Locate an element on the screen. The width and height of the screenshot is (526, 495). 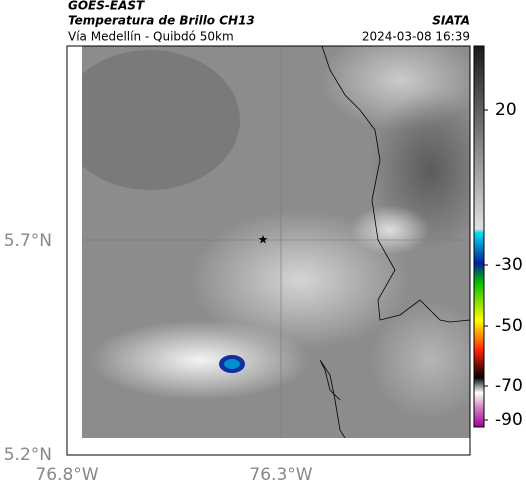
lon-label: 76.3°W is located at coordinates (280, 475).